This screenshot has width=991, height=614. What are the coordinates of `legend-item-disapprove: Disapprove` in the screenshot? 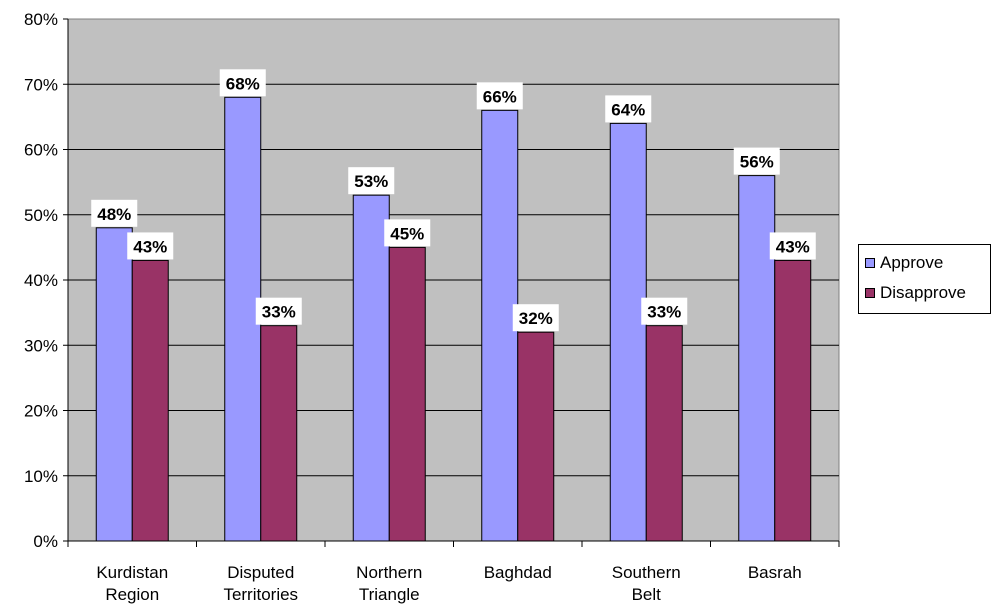 It's located at (915, 293).